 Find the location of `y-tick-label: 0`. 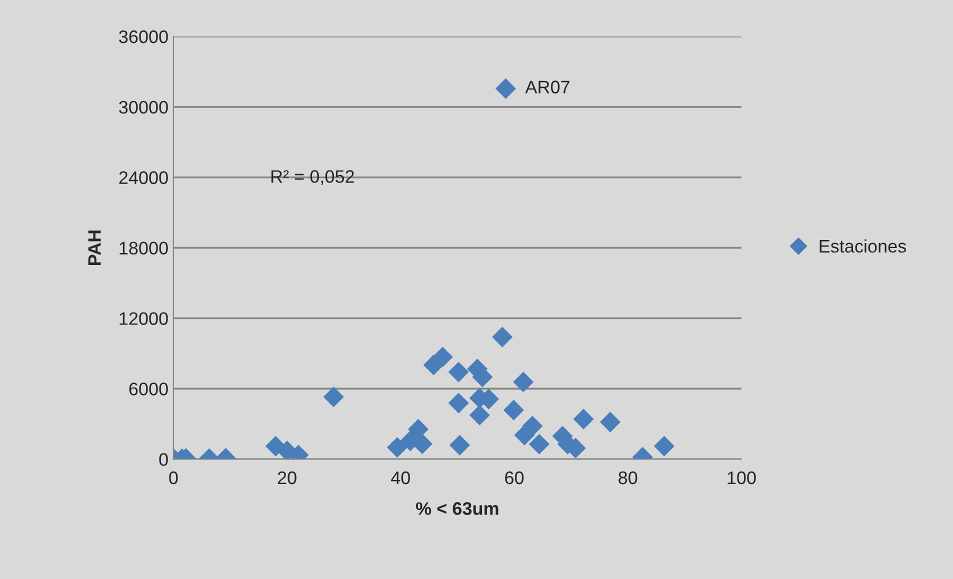

y-tick-label: 0 is located at coordinates (163, 459).